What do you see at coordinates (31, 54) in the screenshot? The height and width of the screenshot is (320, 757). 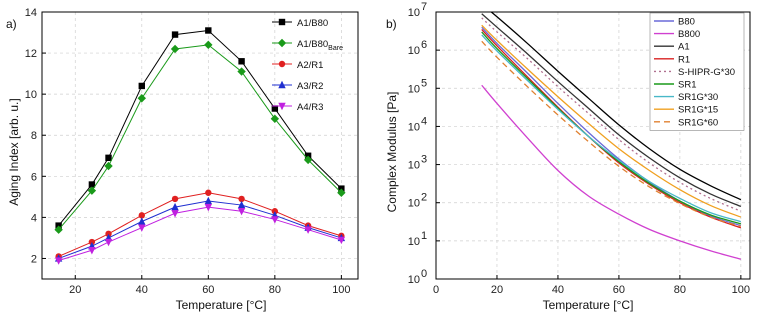 I see `panel-a-ytick-label: 12` at bounding box center [31, 54].